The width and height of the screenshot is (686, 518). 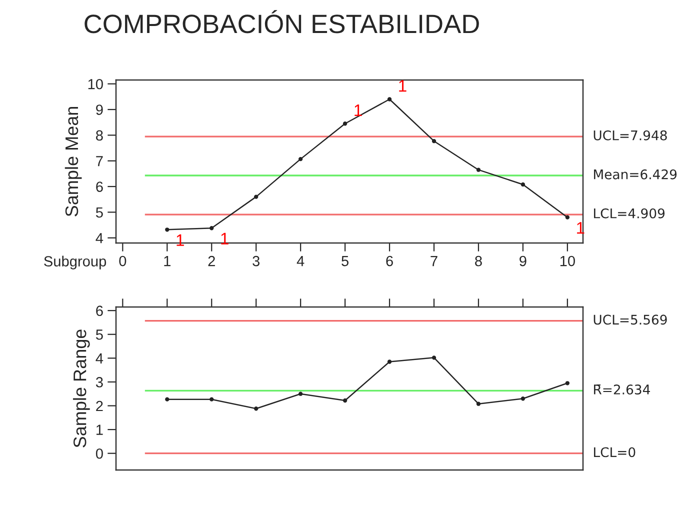 What do you see at coordinates (478, 261) in the screenshot?
I see `x-tick-label: 8` at bounding box center [478, 261].